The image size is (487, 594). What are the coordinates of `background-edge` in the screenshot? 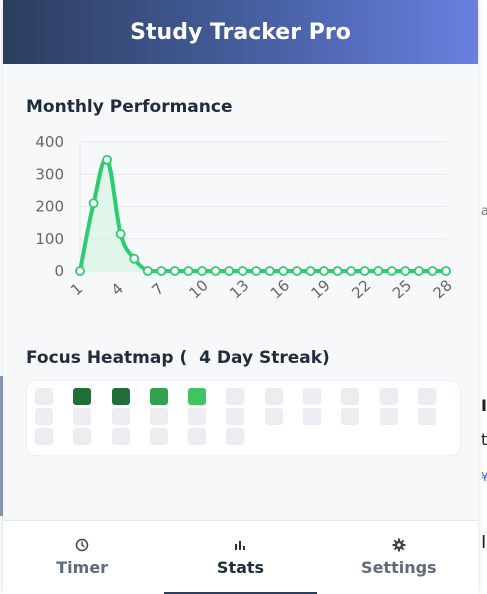 It's located at (1, 446).